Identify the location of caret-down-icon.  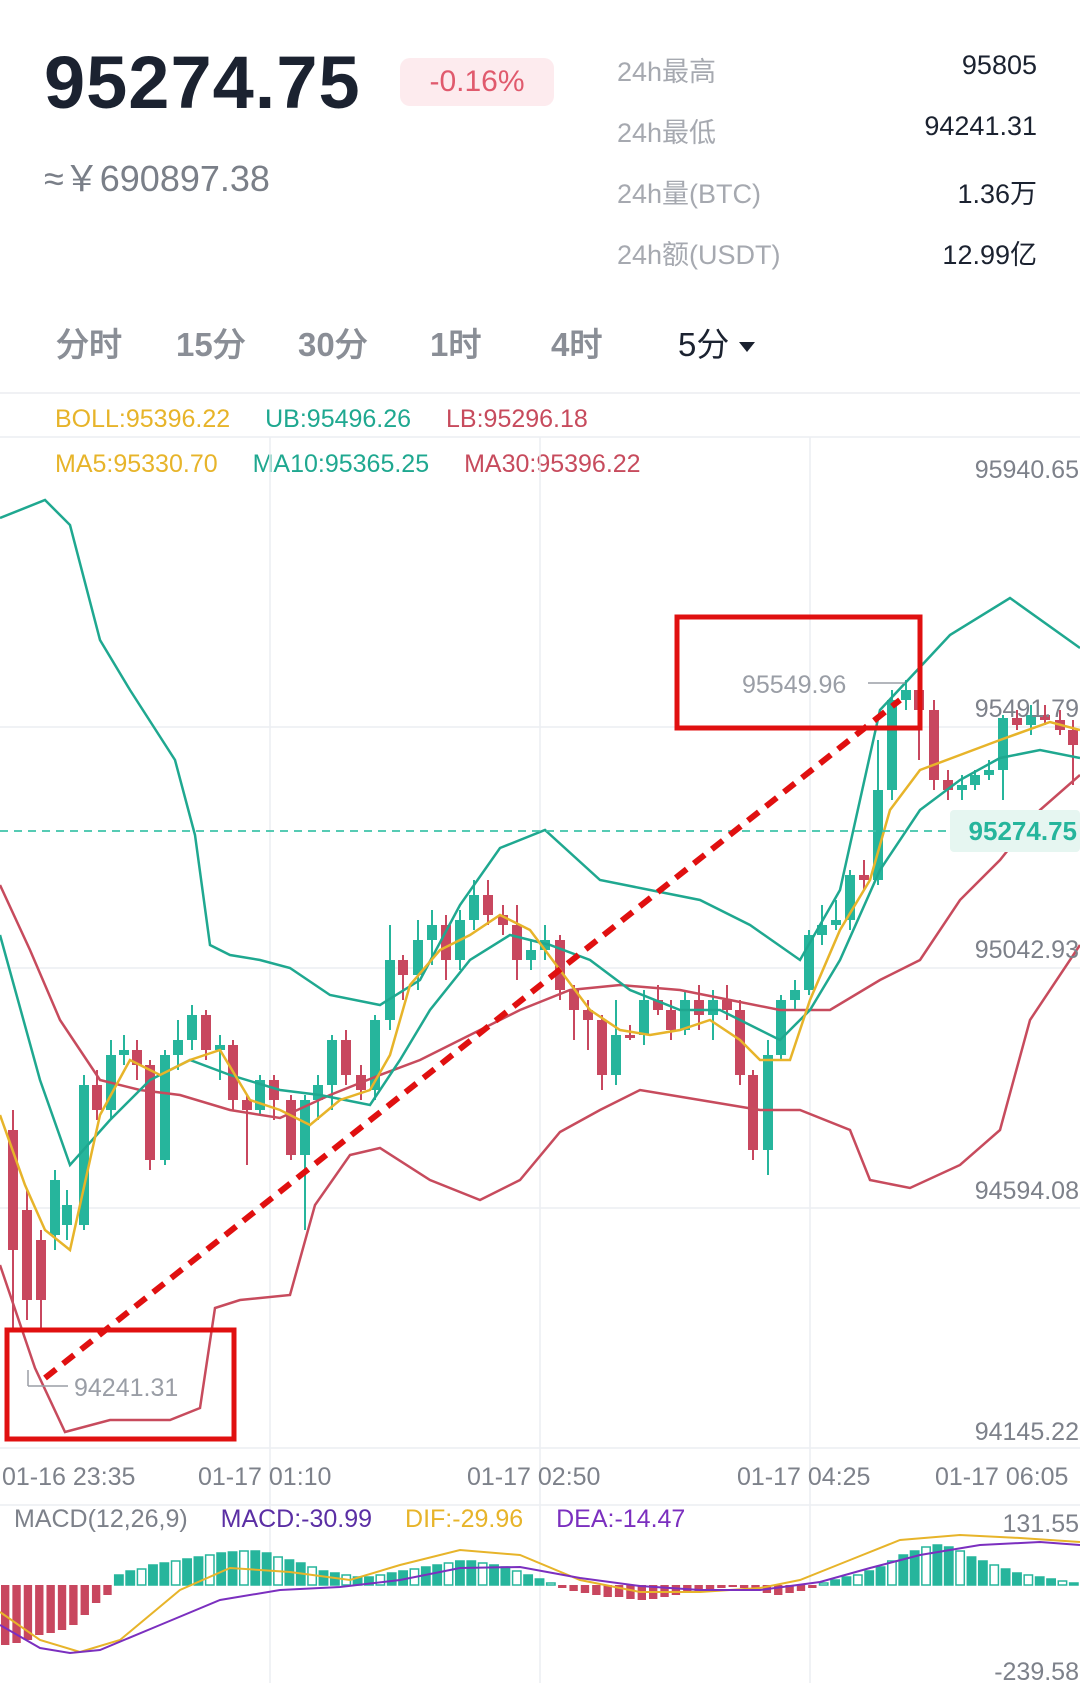
(747, 347).